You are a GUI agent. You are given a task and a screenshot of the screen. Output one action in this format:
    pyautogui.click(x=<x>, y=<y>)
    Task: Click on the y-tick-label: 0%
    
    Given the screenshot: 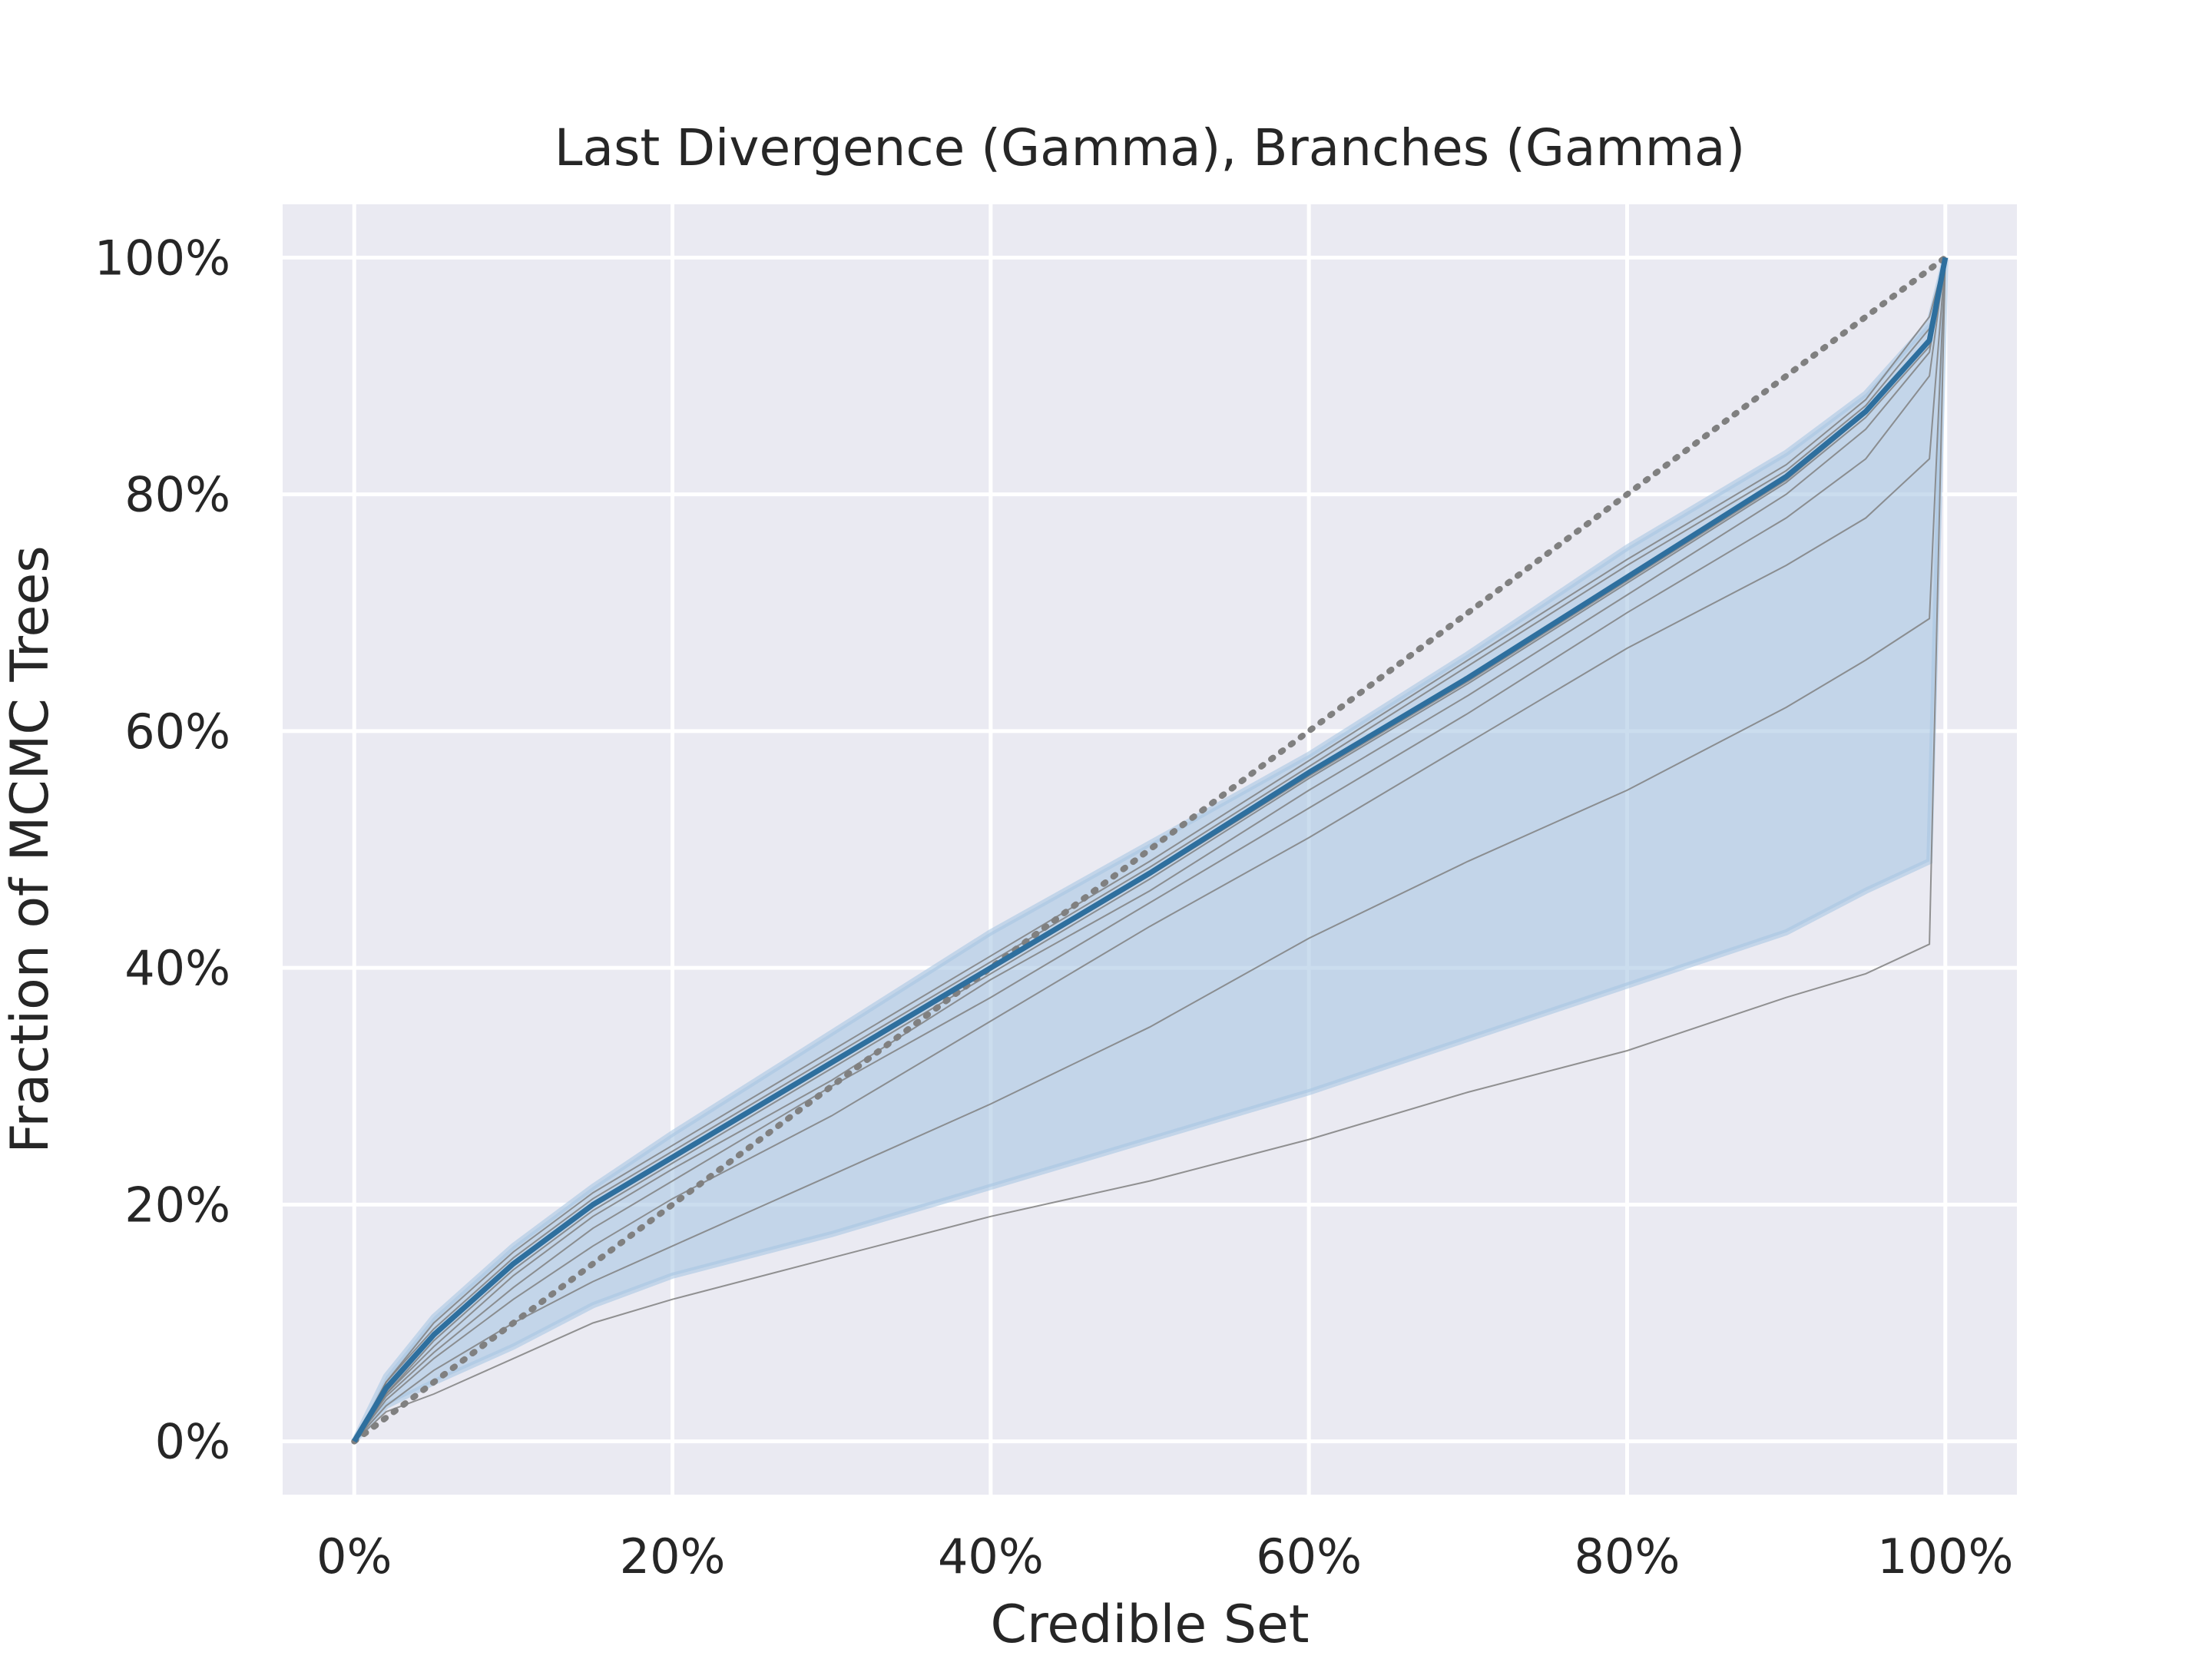 What is the action you would take?
    pyautogui.click(x=193, y=1442)
    